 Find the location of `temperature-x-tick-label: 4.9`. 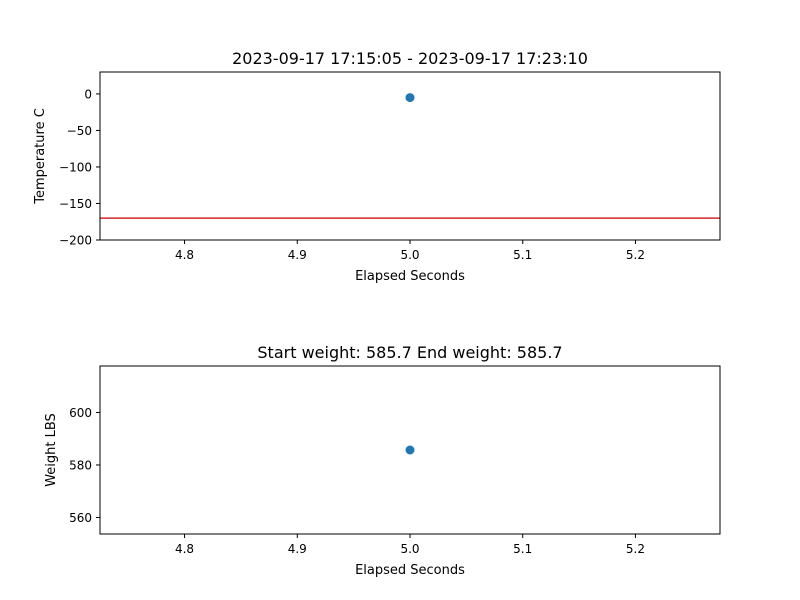

temperature-x-tick-label: 4.9 is located at coordinates (297, 255).